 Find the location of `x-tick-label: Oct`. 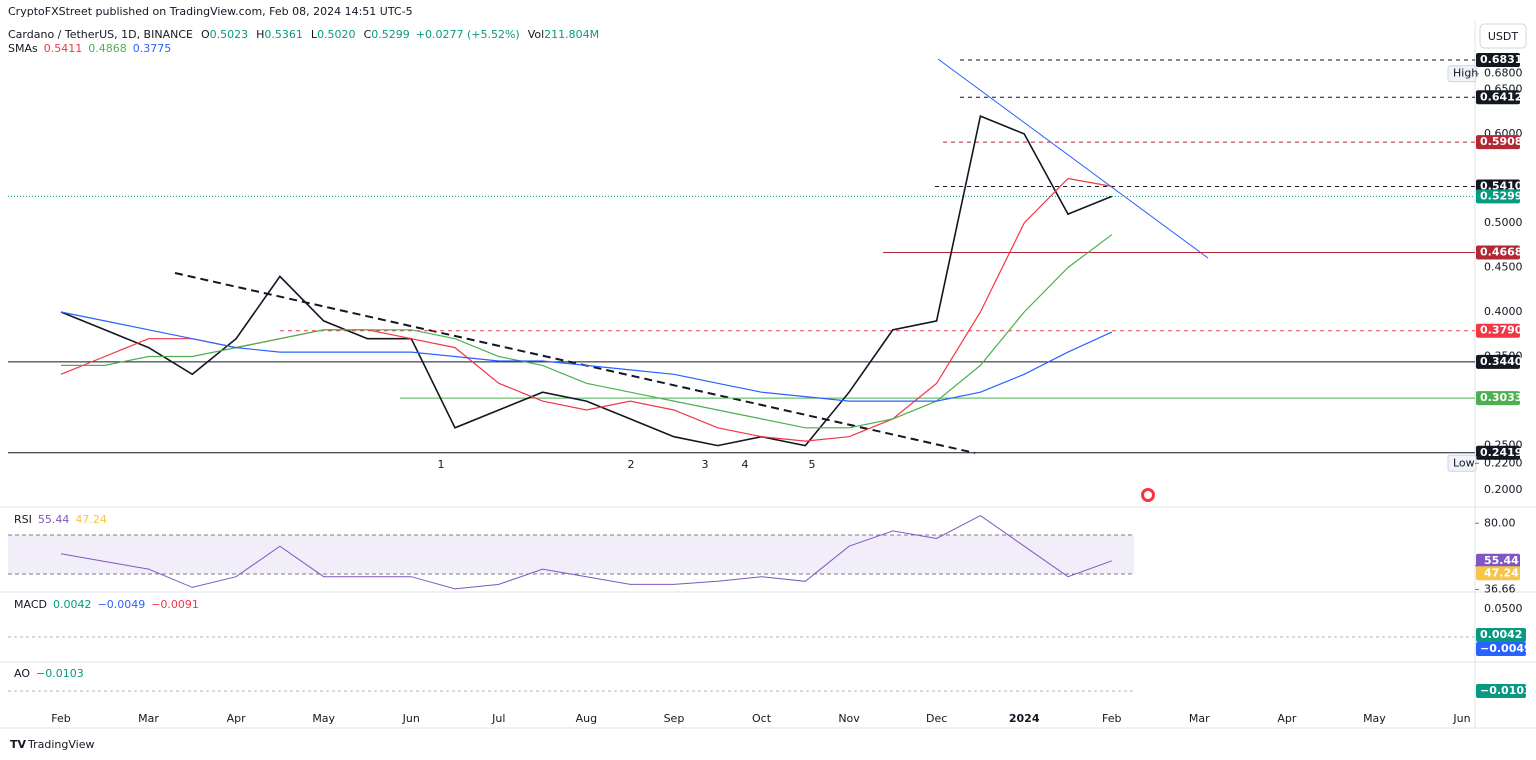

x-tick-label: Oct is located at coordinates (762, 718).